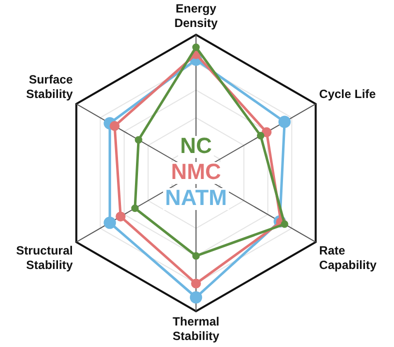 The image size is (394, 347). Describe the element at coordinates (196, 171) in the screenshot. I see `text: NMC` at that location.